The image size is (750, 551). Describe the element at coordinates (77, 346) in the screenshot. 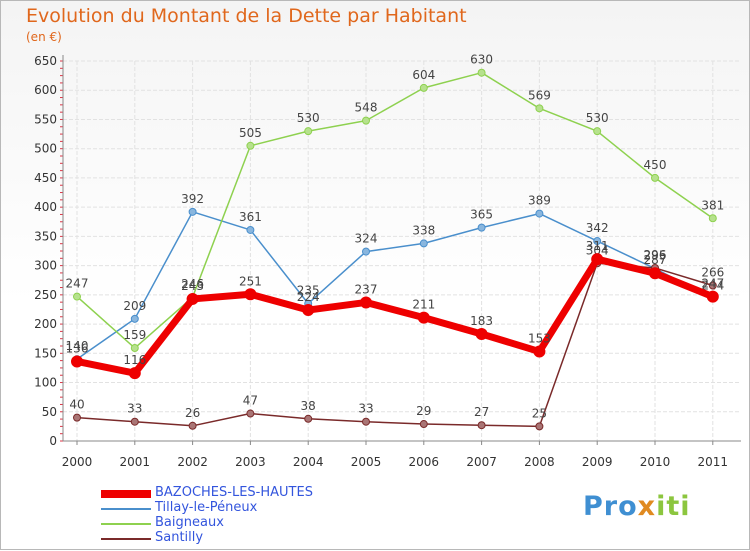

I see `data-label-tillay-le-peneux: 140` at that location.